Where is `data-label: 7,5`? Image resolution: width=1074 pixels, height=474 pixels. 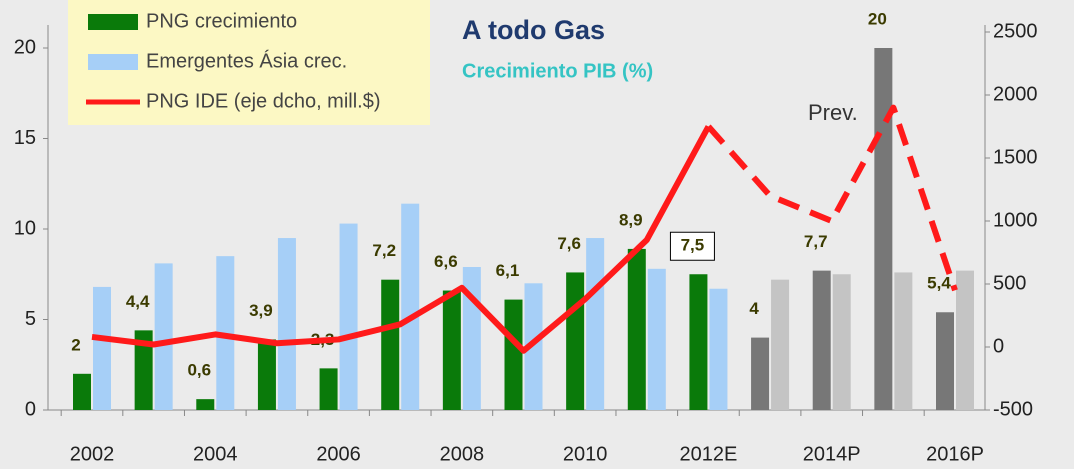 data-label: 7,5 is located at coordinates (693, 245).